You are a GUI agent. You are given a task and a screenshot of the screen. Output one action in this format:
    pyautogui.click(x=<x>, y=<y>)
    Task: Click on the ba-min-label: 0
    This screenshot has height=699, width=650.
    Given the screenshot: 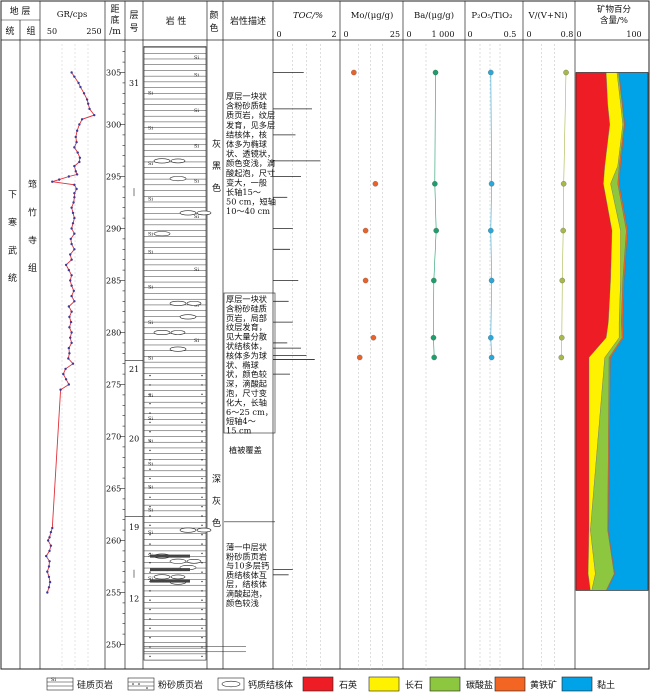 What is the action you would take?
    pyautogui.click(x=408, y=34)
    